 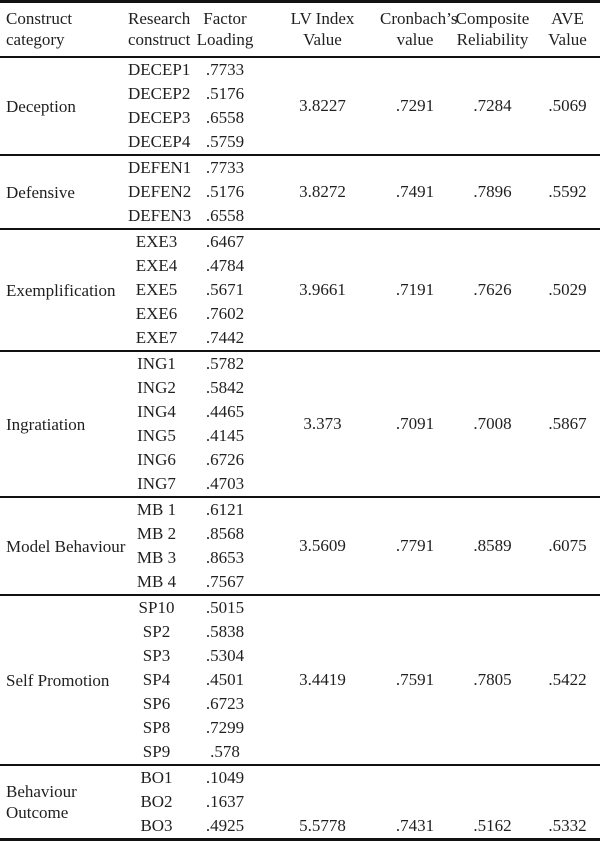 I want to click on loading-cell: .4925, so click(x=225, y=825).